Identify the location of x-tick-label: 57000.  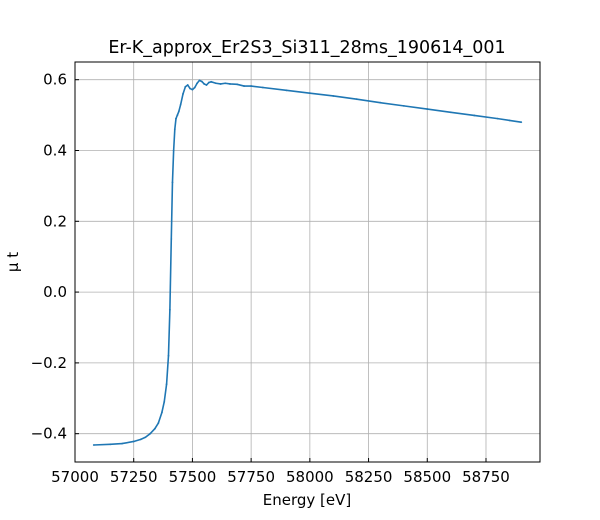
(75, 477).